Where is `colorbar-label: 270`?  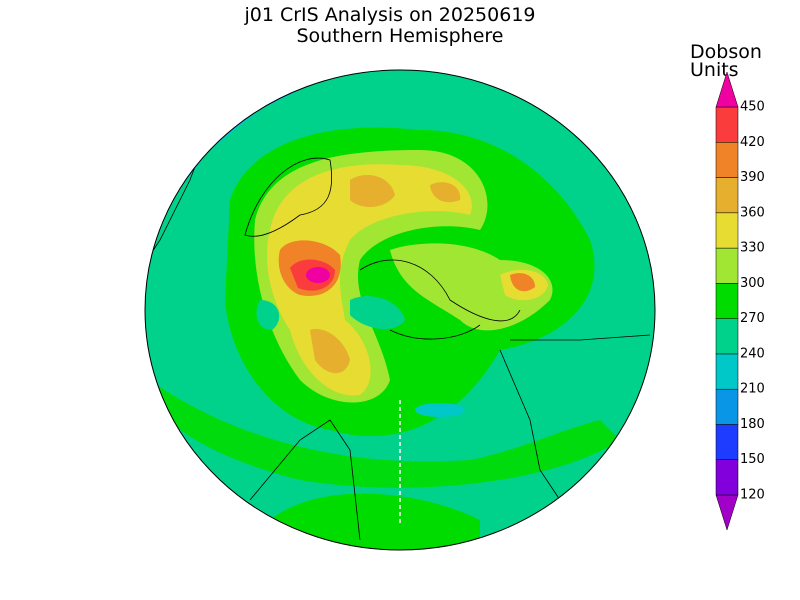
colorbar-label: 270 is located at coordinates (752, 318).